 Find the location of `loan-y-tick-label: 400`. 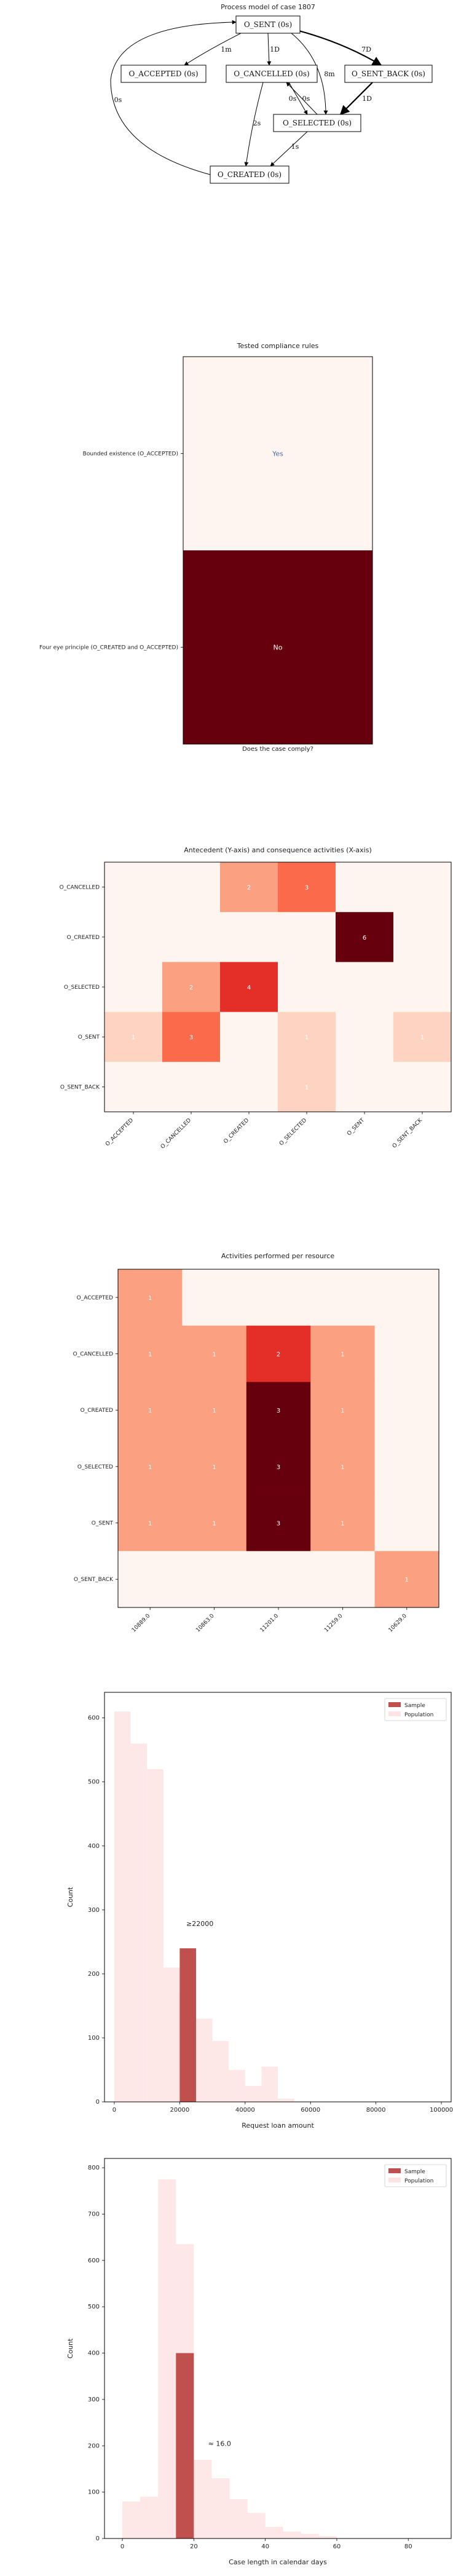

loan-y-tick-label: 400 is located at coordinates (94, 1847).